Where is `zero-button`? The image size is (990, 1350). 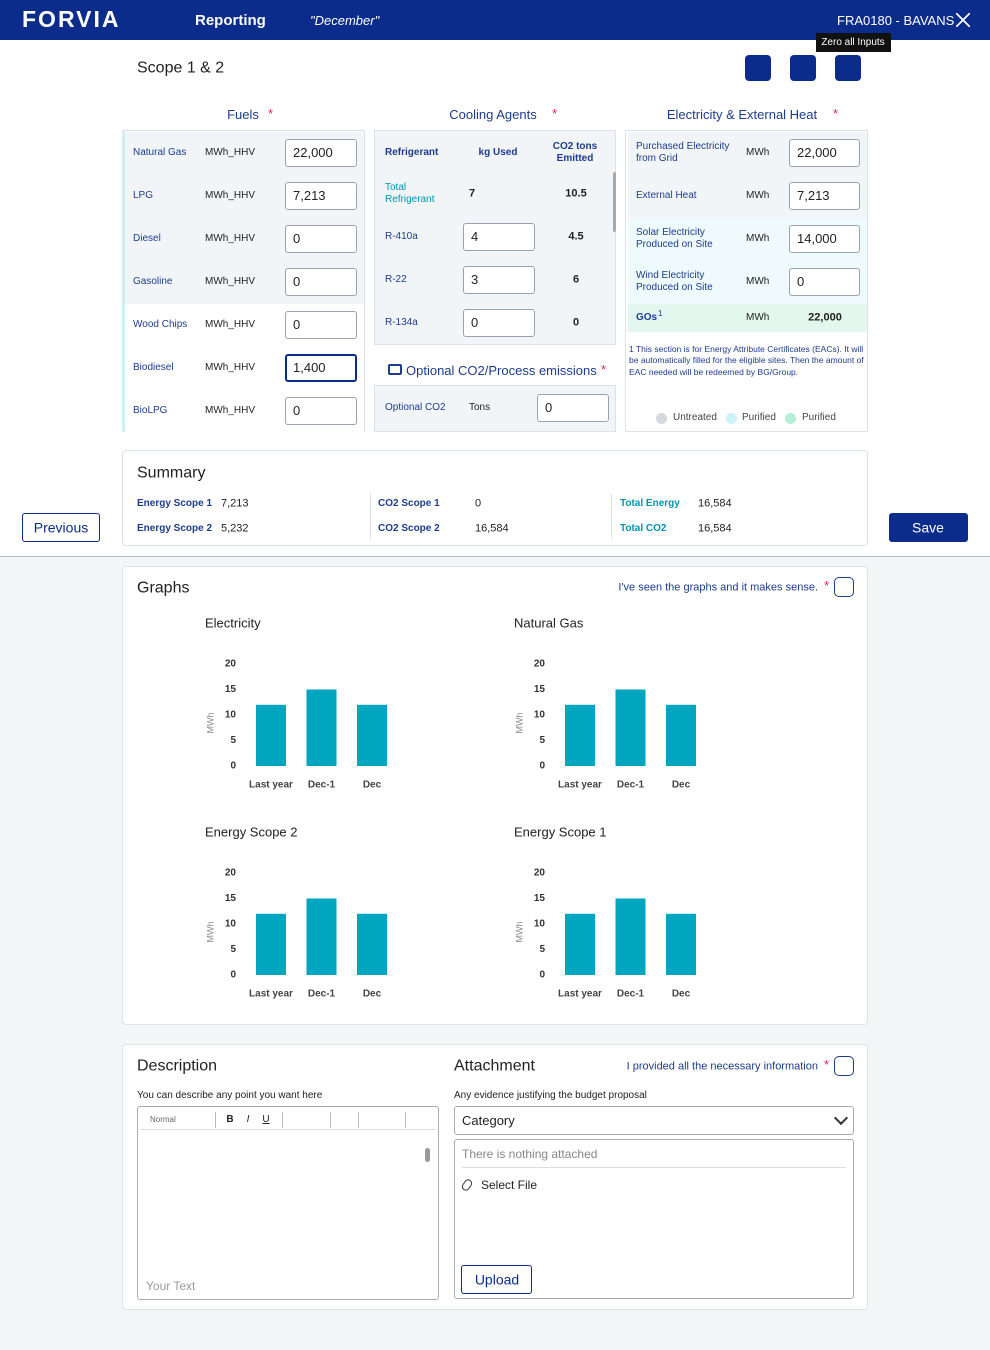
zero-button is located at coordinates (848, 68).